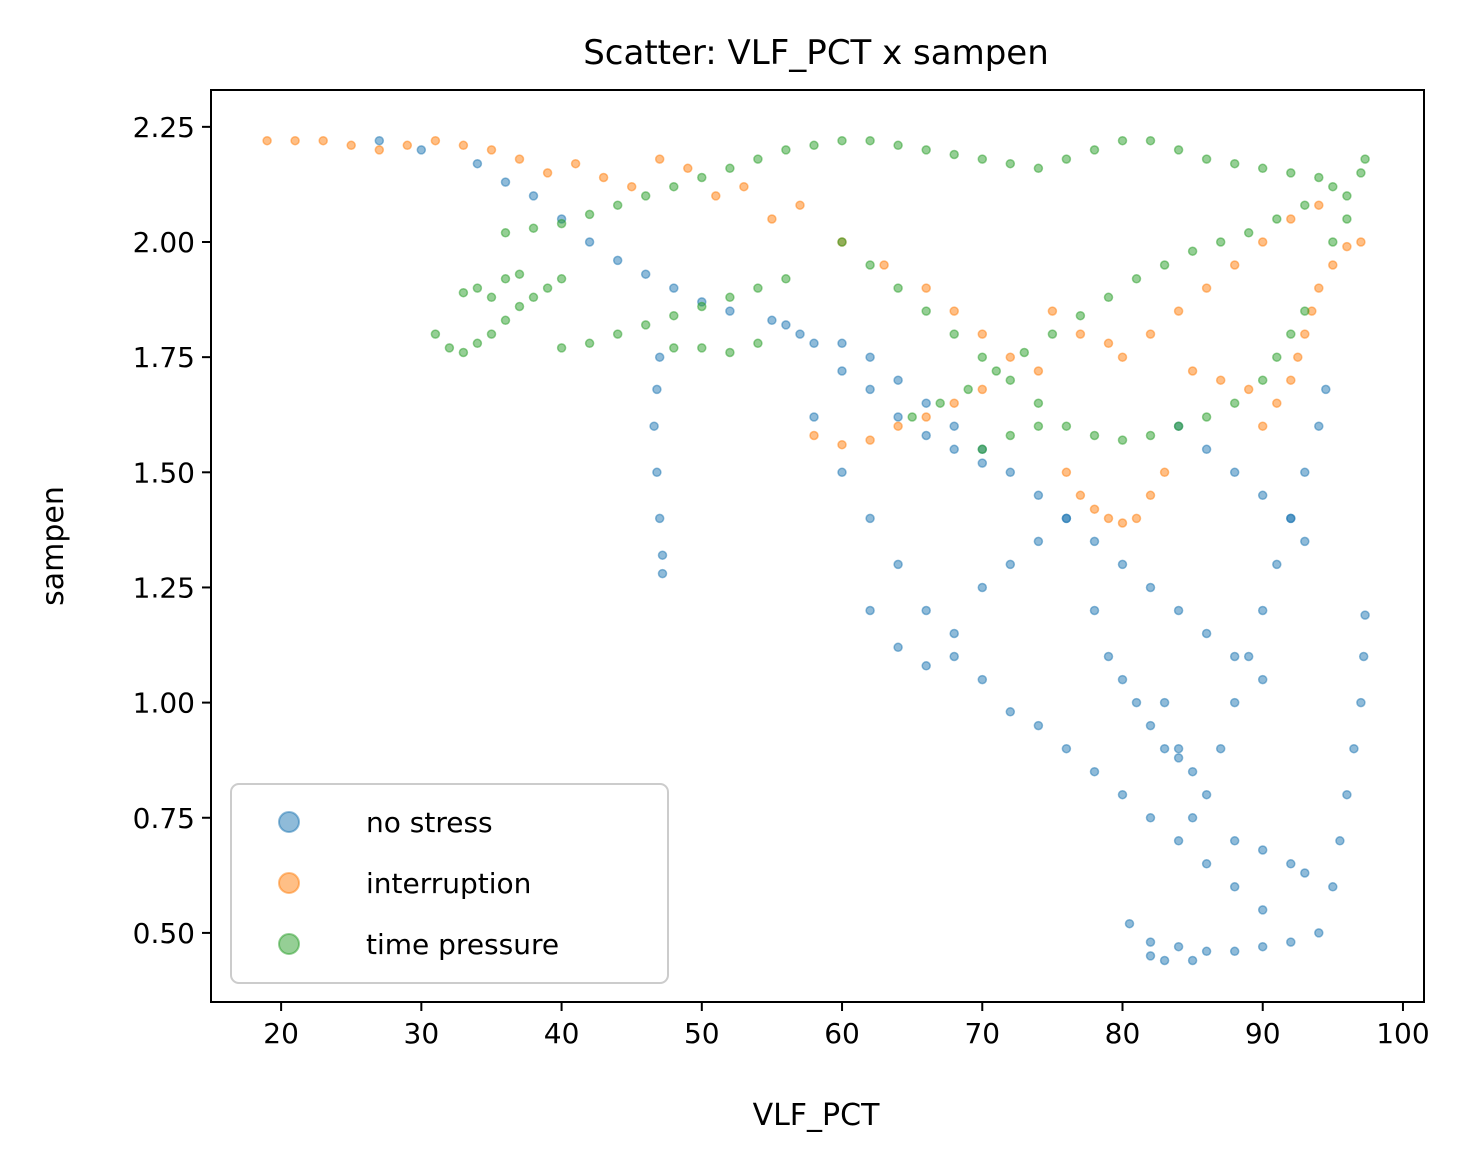  Describe the element at coordinates (164, 357) in the screenshot. I see `y-tick-label: 1.75` at that location.